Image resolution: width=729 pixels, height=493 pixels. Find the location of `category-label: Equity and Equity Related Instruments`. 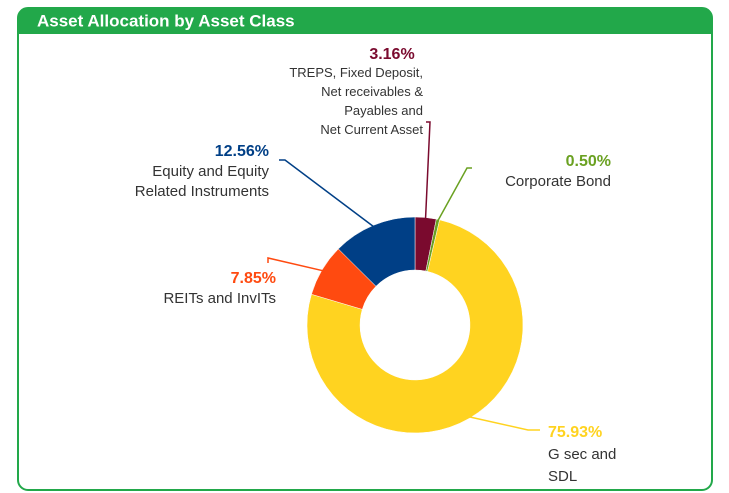

category-label: Equity and Equity Related Instruments is located at coordinates (202, 181).